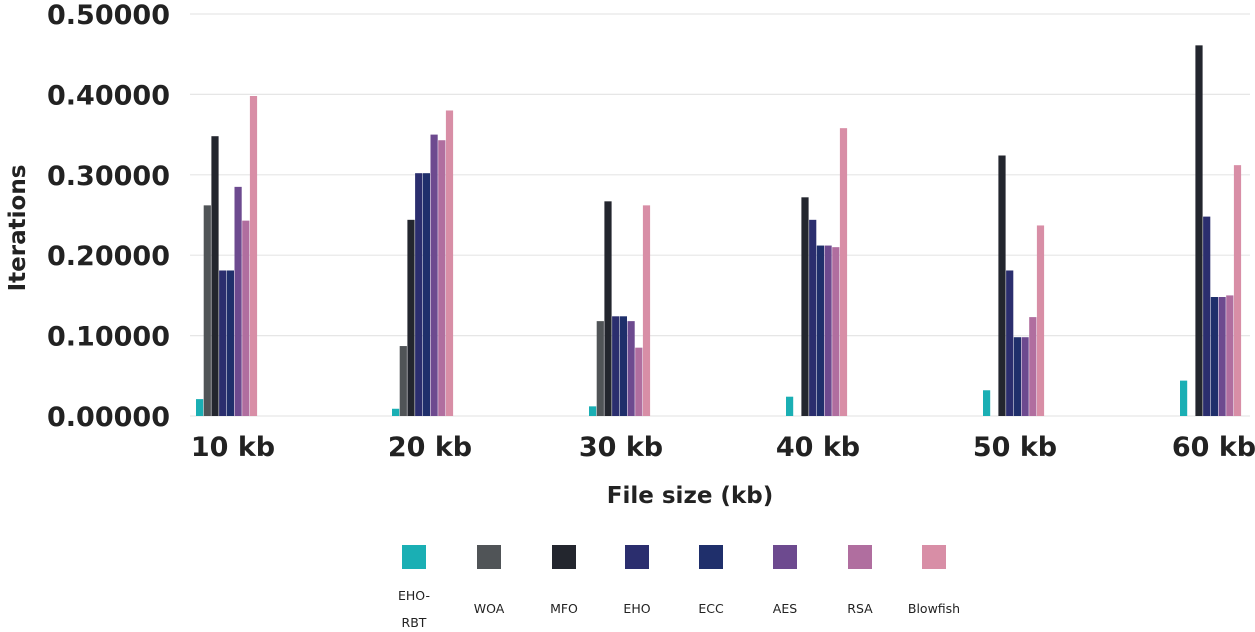 Image resolution: width=1255 pixels, height=632 pixels. What do you see at coordinates (564, 608) in the screenshot?
I see `legend-label: MFO` at bounding box center [564, 608].